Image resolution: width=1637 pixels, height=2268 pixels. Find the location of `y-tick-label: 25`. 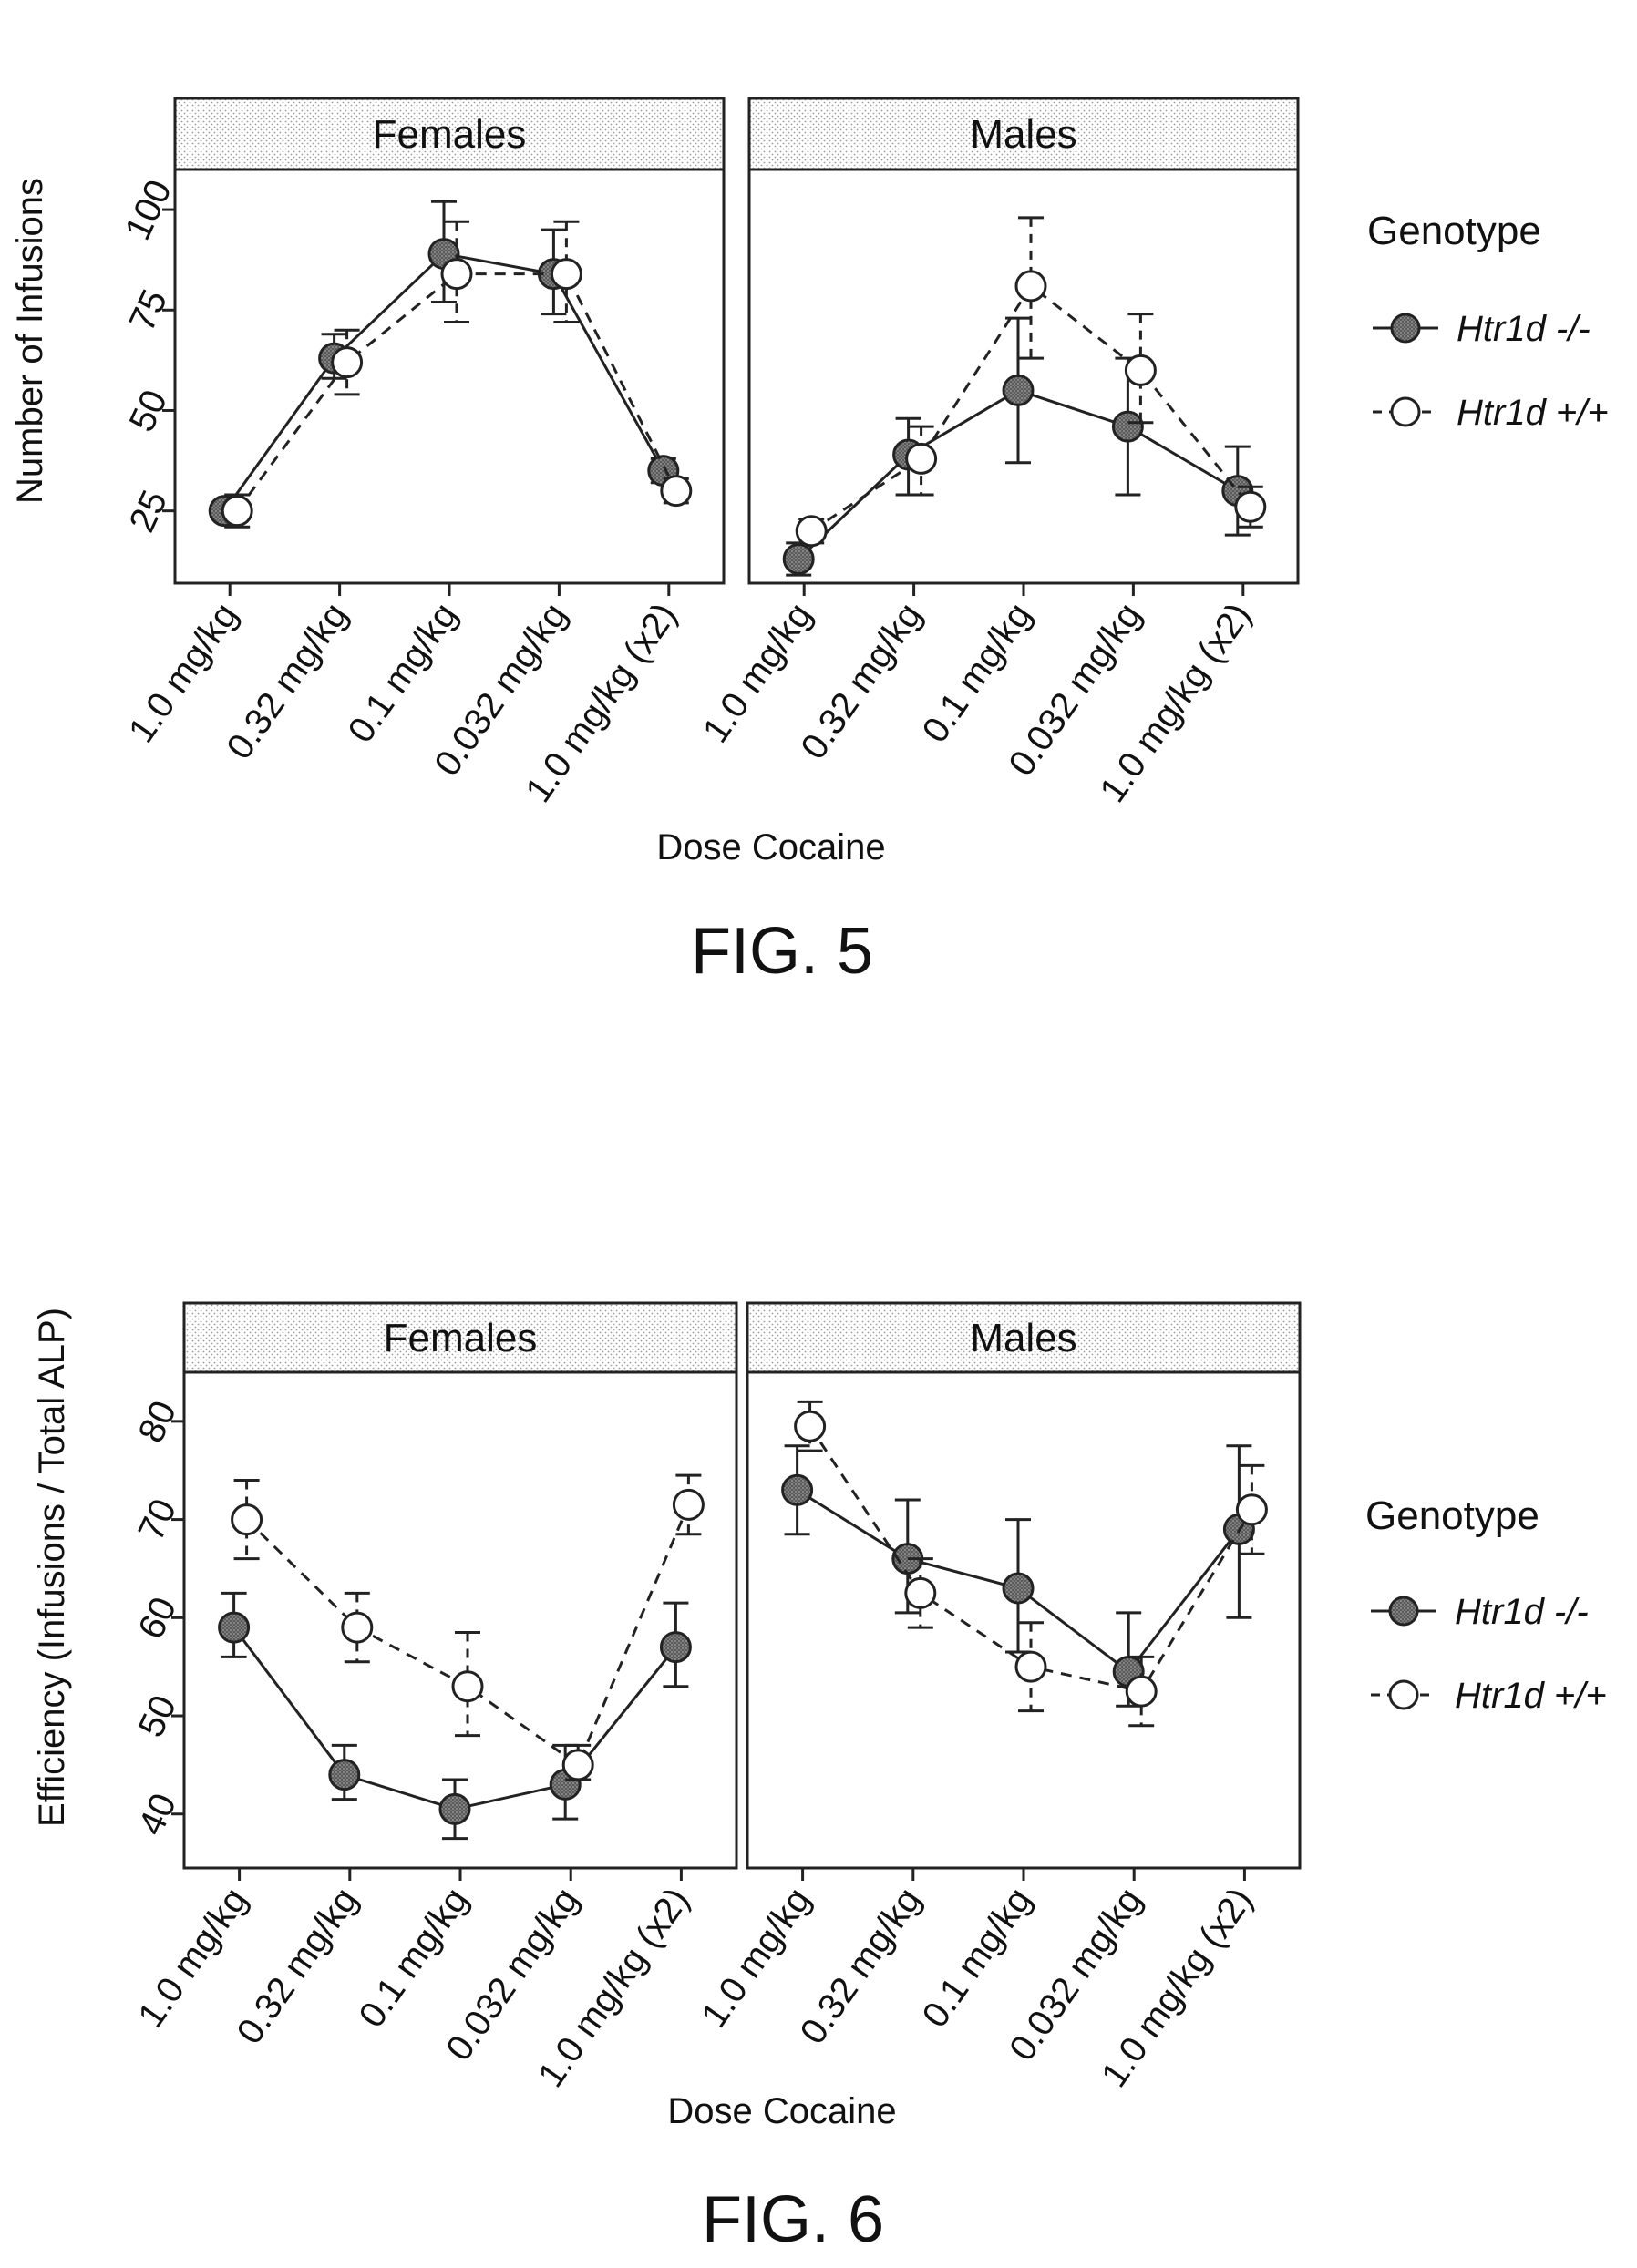

y-tick-label: 25 is located at coordinates (149, 512).